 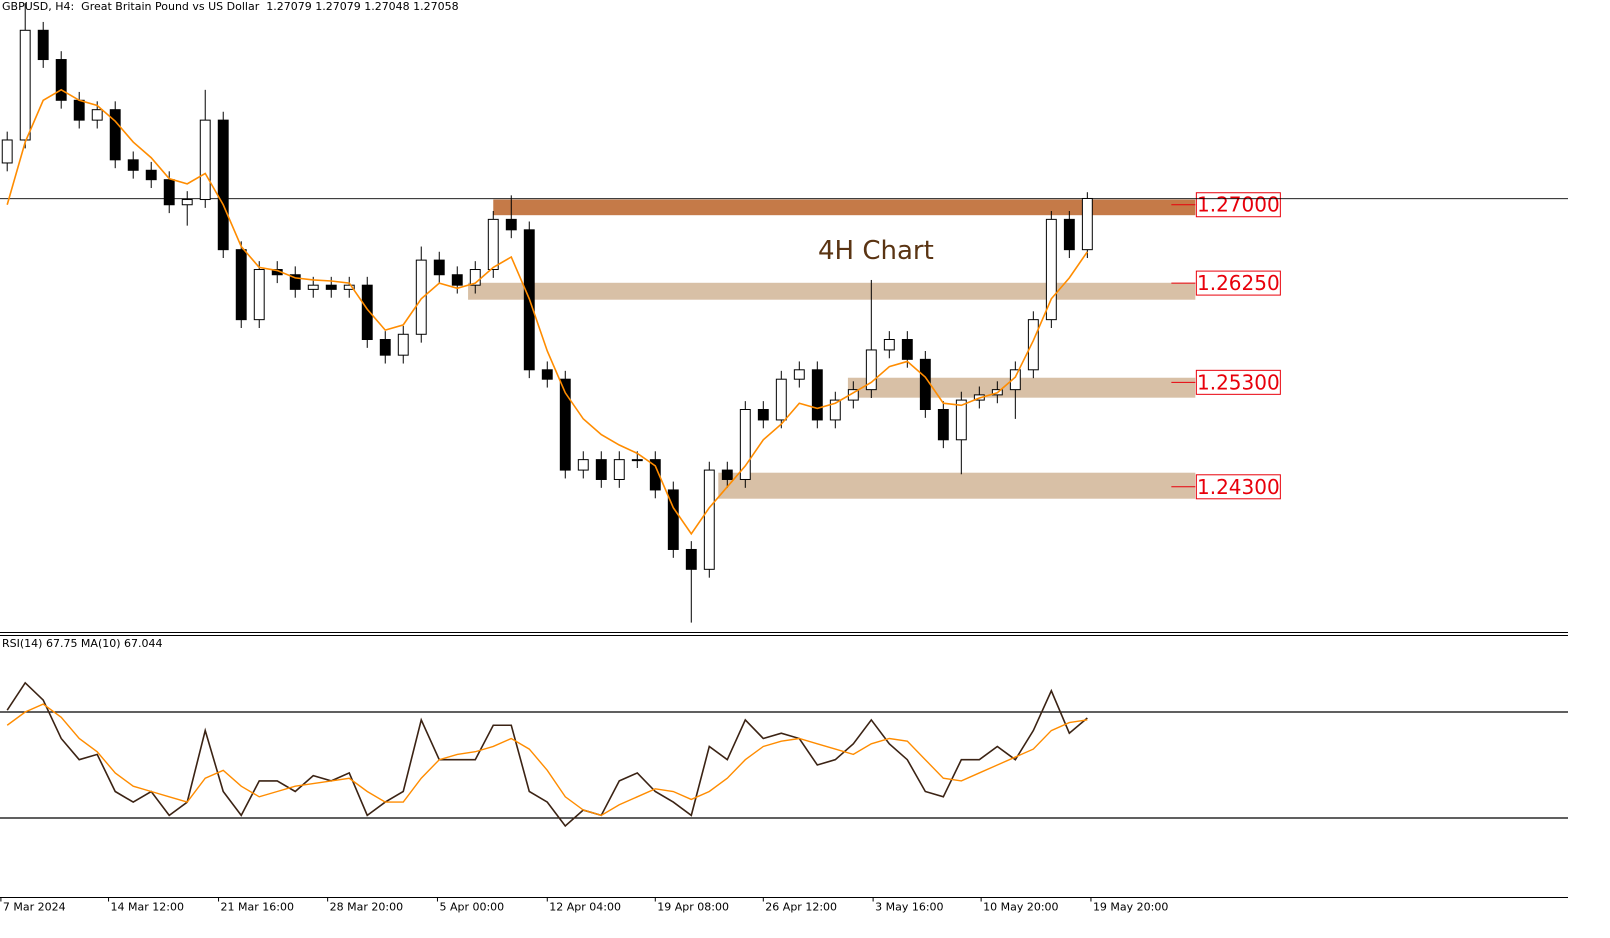 What do you see at coordinates (82, 643) in the screenshot?
I see `indicator-title: RSI(14) 67.75 MA(10) 67.044` at bounding box center [82, 643].